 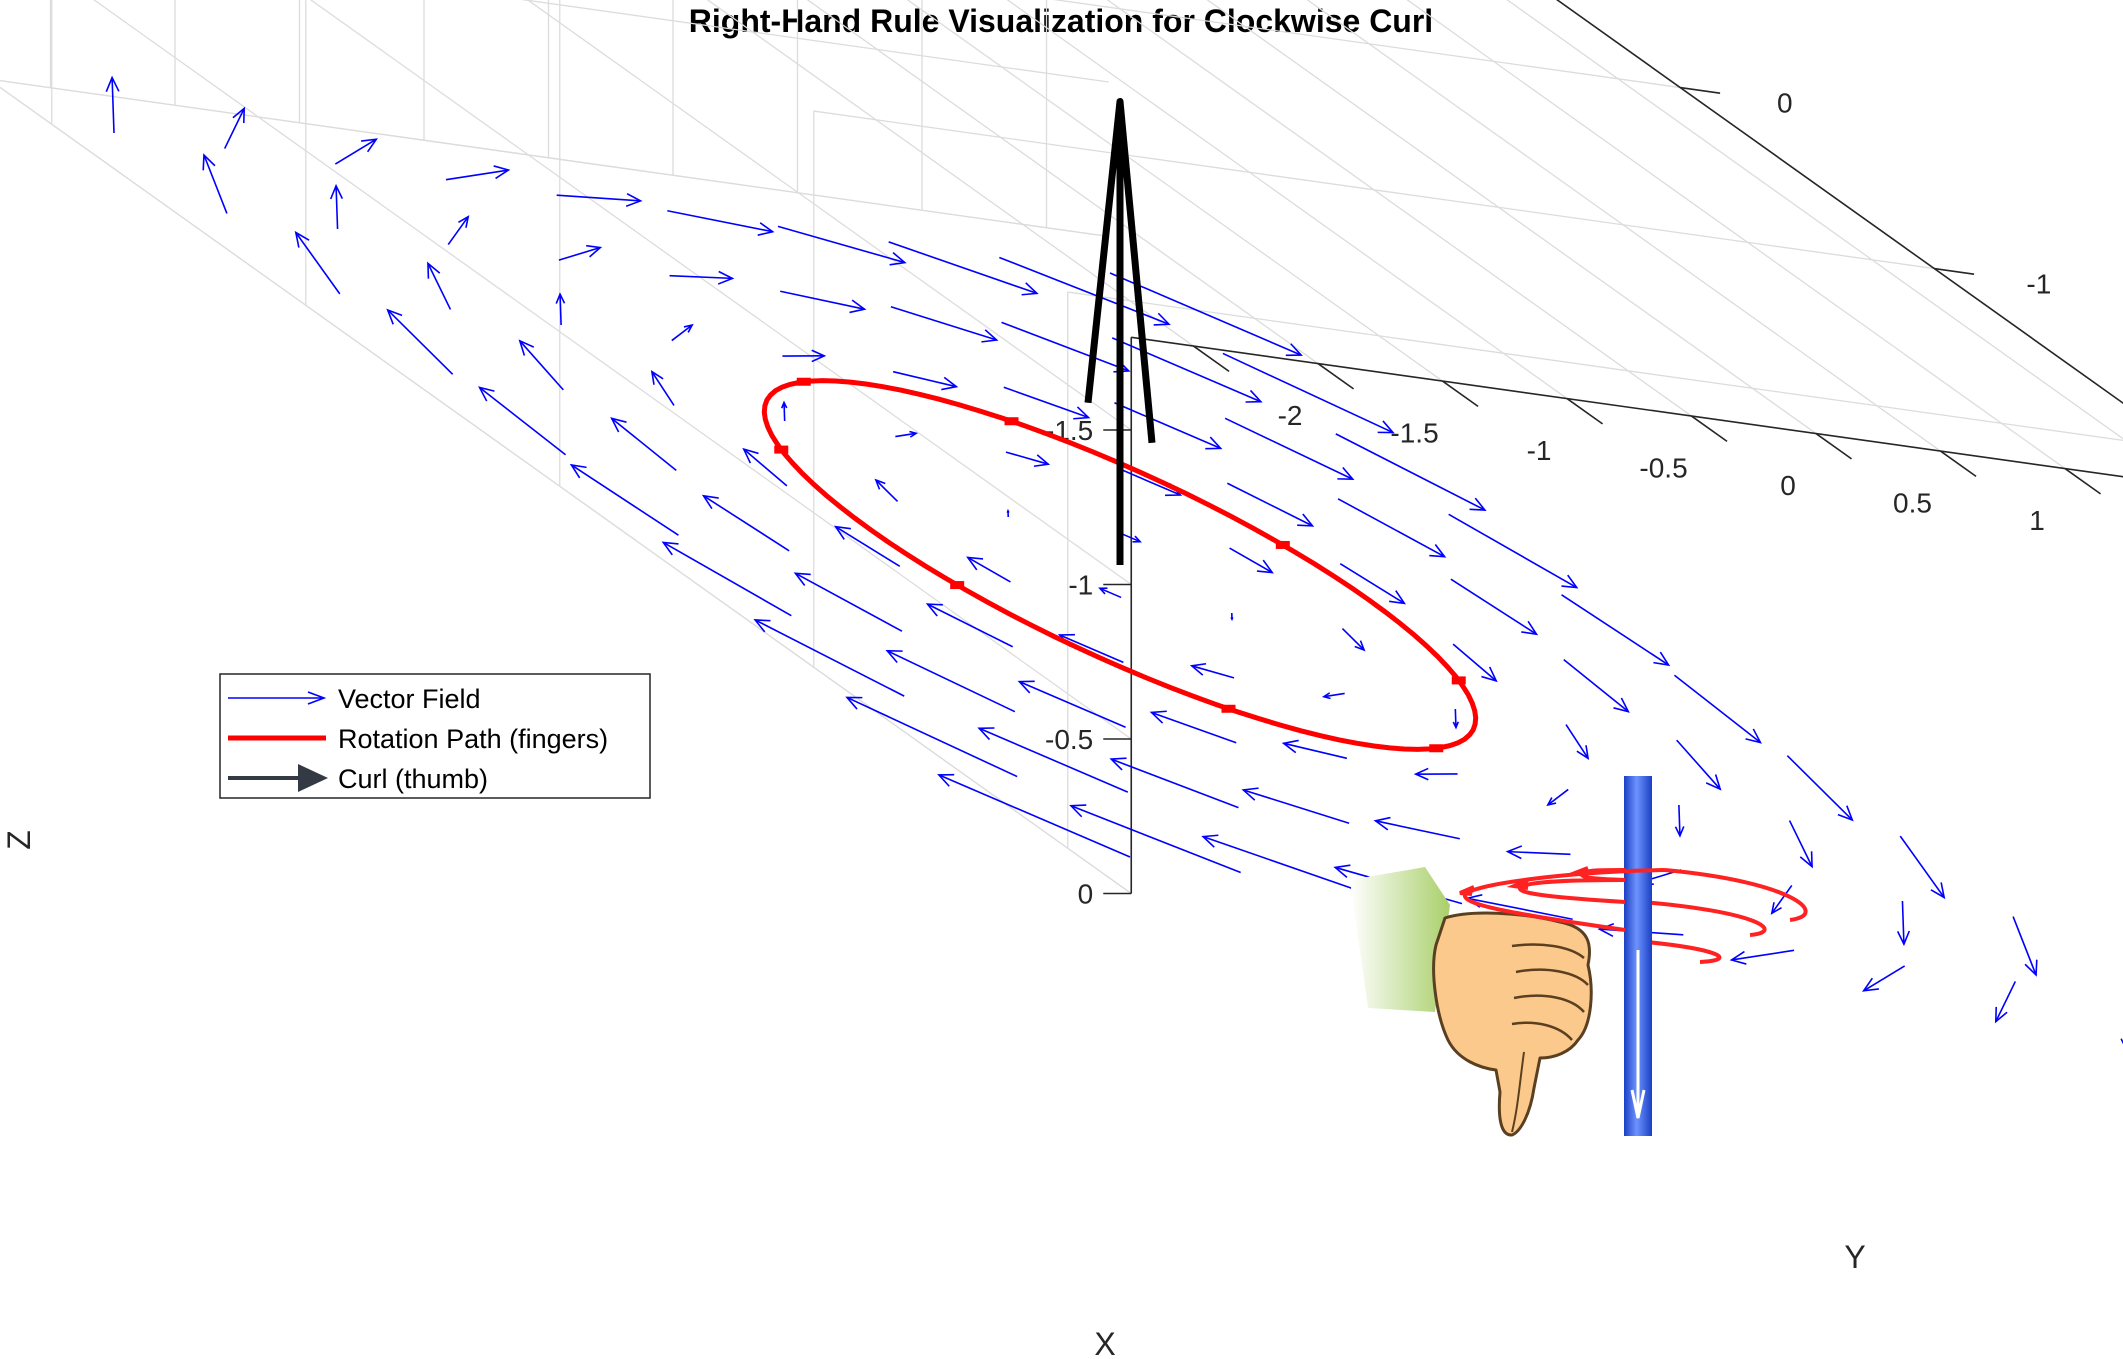 What do you see at coordinates (1912, 502) in the screenshot?
I see `x-tick-label: 0.5` at bounding box center [1912, 502].